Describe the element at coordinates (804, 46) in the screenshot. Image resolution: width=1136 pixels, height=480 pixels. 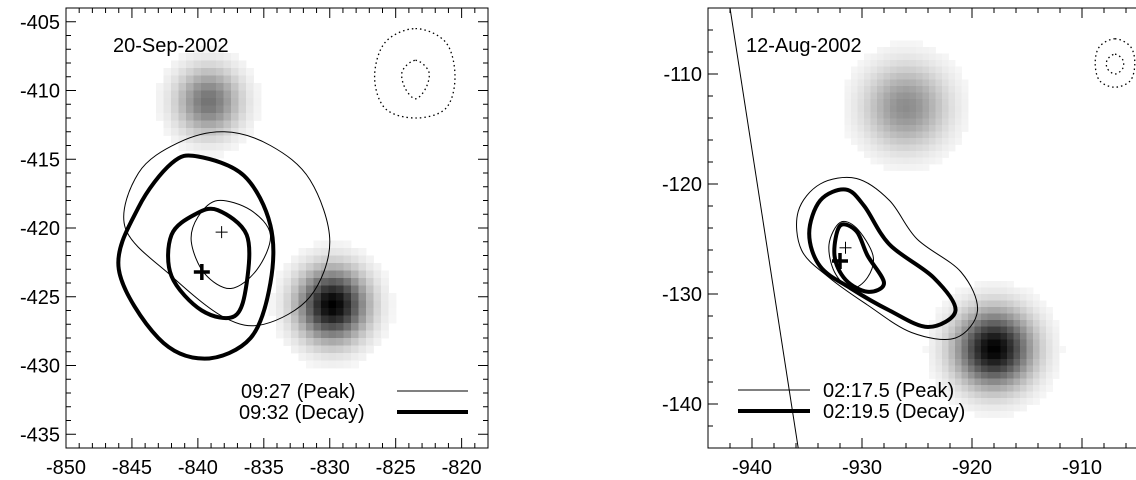
I see `date-label: 12-Aug-2002` at that location.